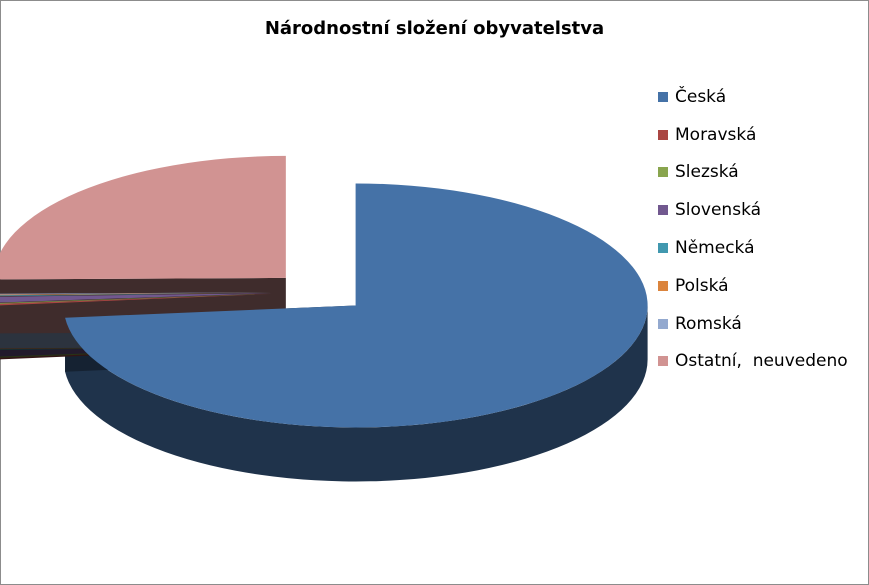 This screenshot has width=869, height=585. Describe the element at coordinates (708, 323) in the screenshot. I see `legend-label: Romská` at that location.